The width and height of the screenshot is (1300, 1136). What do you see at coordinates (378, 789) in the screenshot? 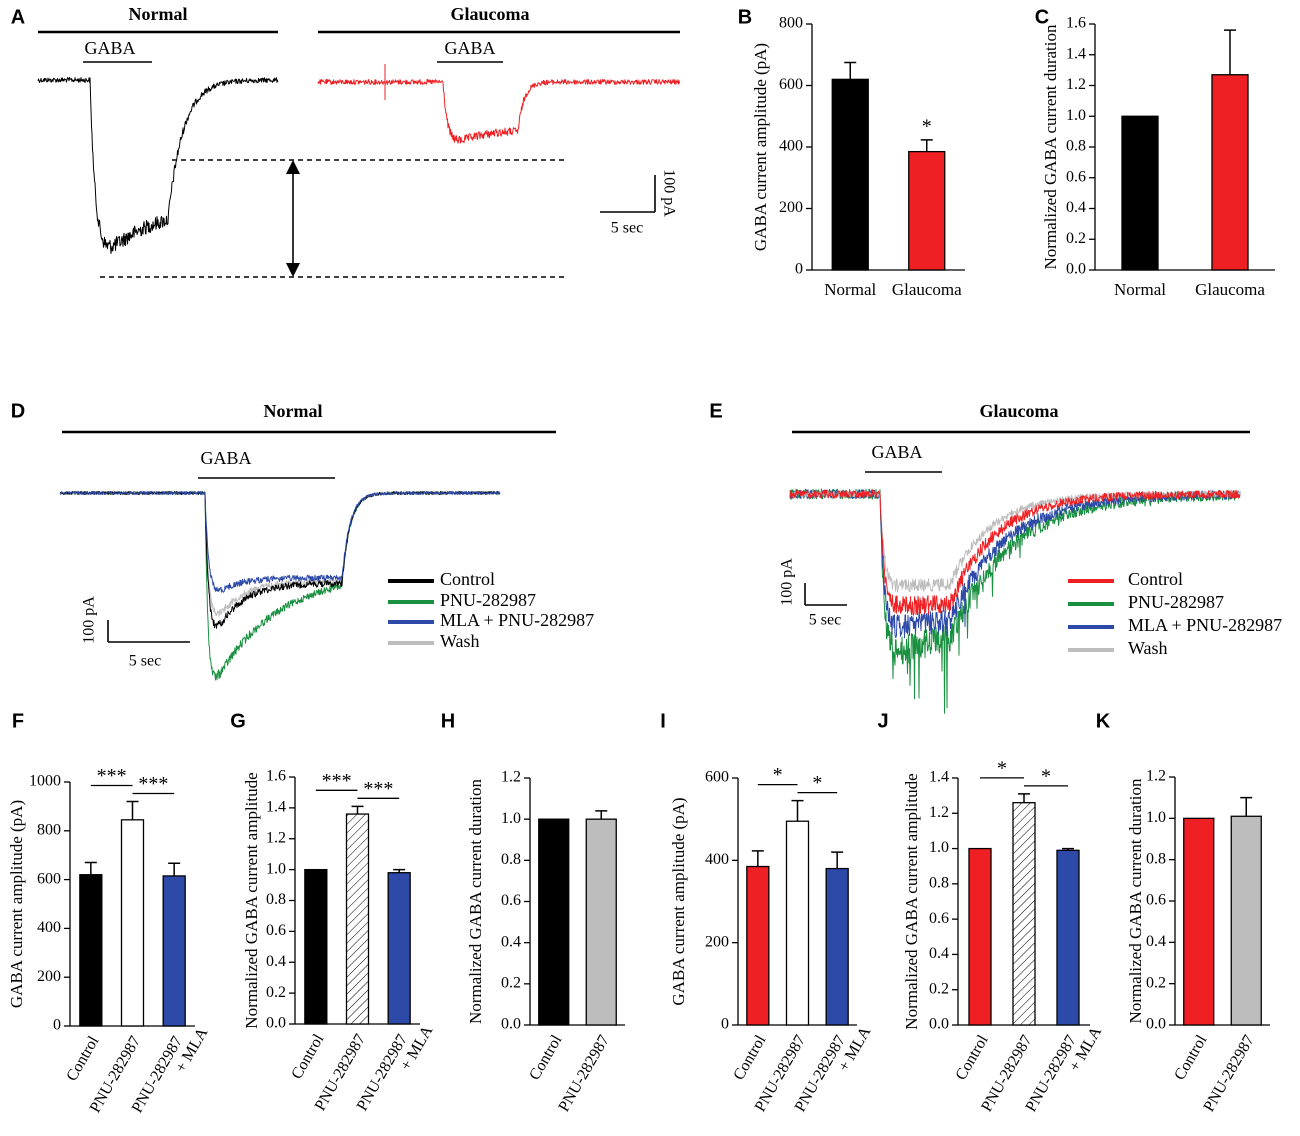
I see `significance: ***` at bounding box center [378, 789].